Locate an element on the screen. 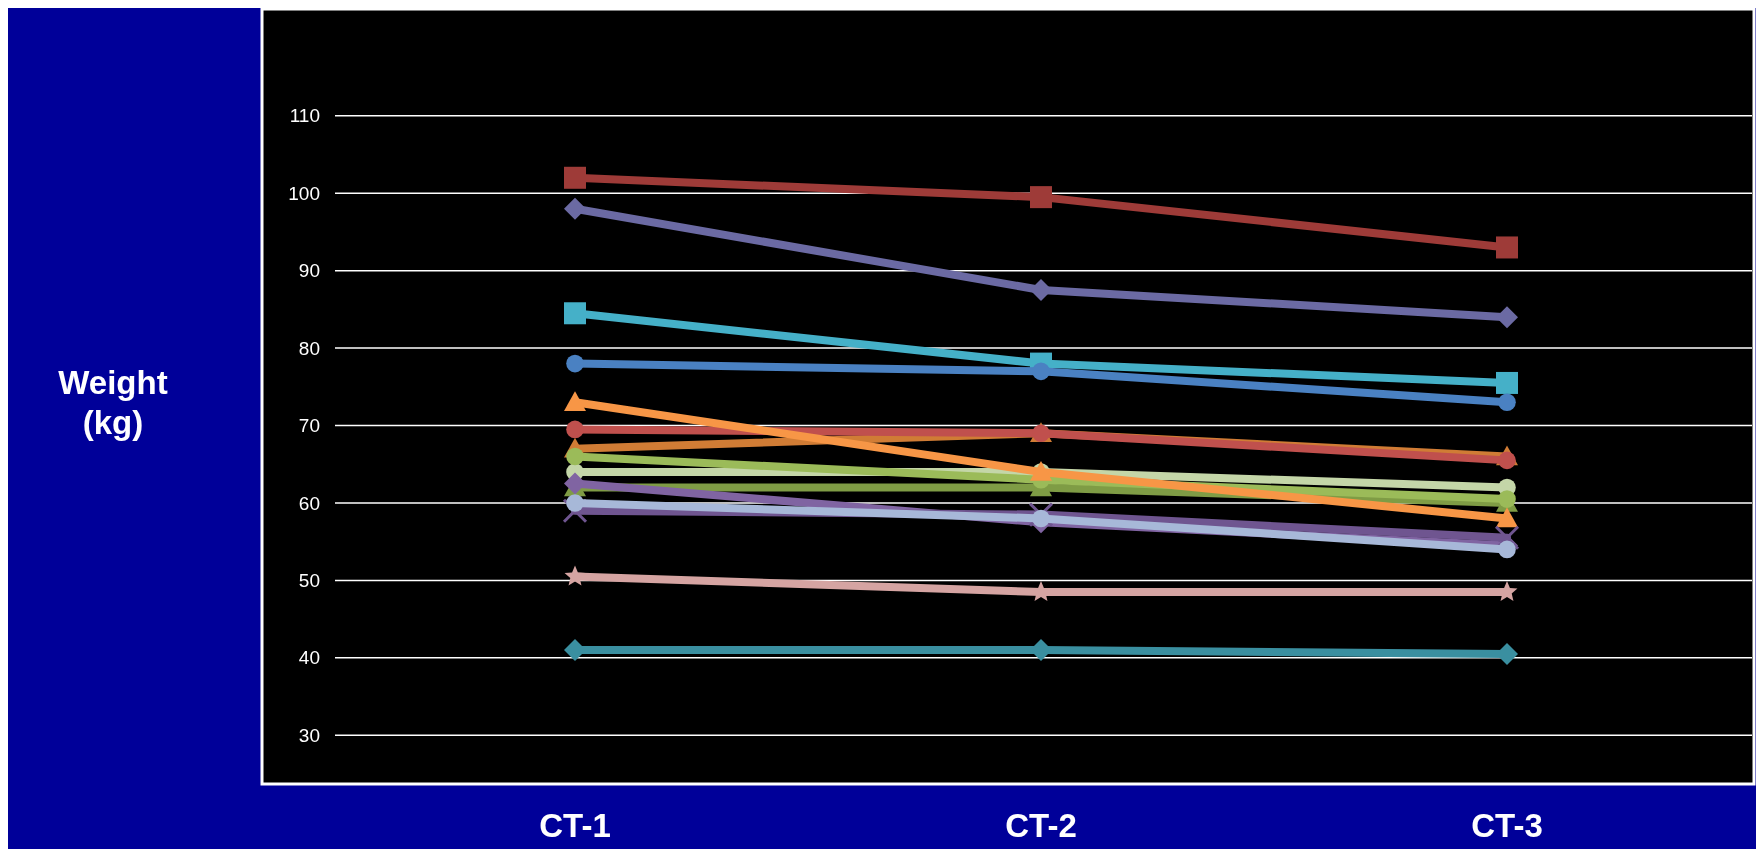 This screenshot has height=857, width=1764. y-tick-label: 80 is located at coordinates (309, 348).